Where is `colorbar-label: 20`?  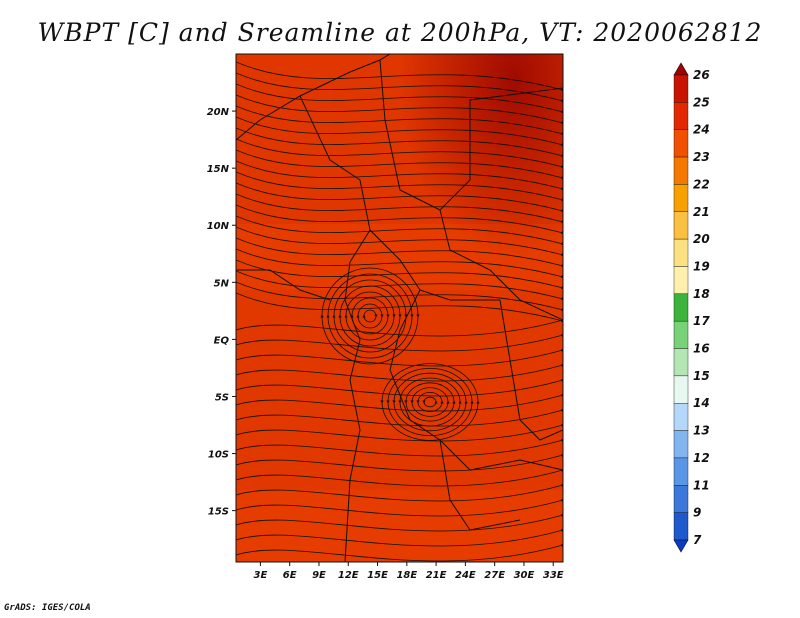
colorbar-label: 20 is located at coordinates (701, 239).